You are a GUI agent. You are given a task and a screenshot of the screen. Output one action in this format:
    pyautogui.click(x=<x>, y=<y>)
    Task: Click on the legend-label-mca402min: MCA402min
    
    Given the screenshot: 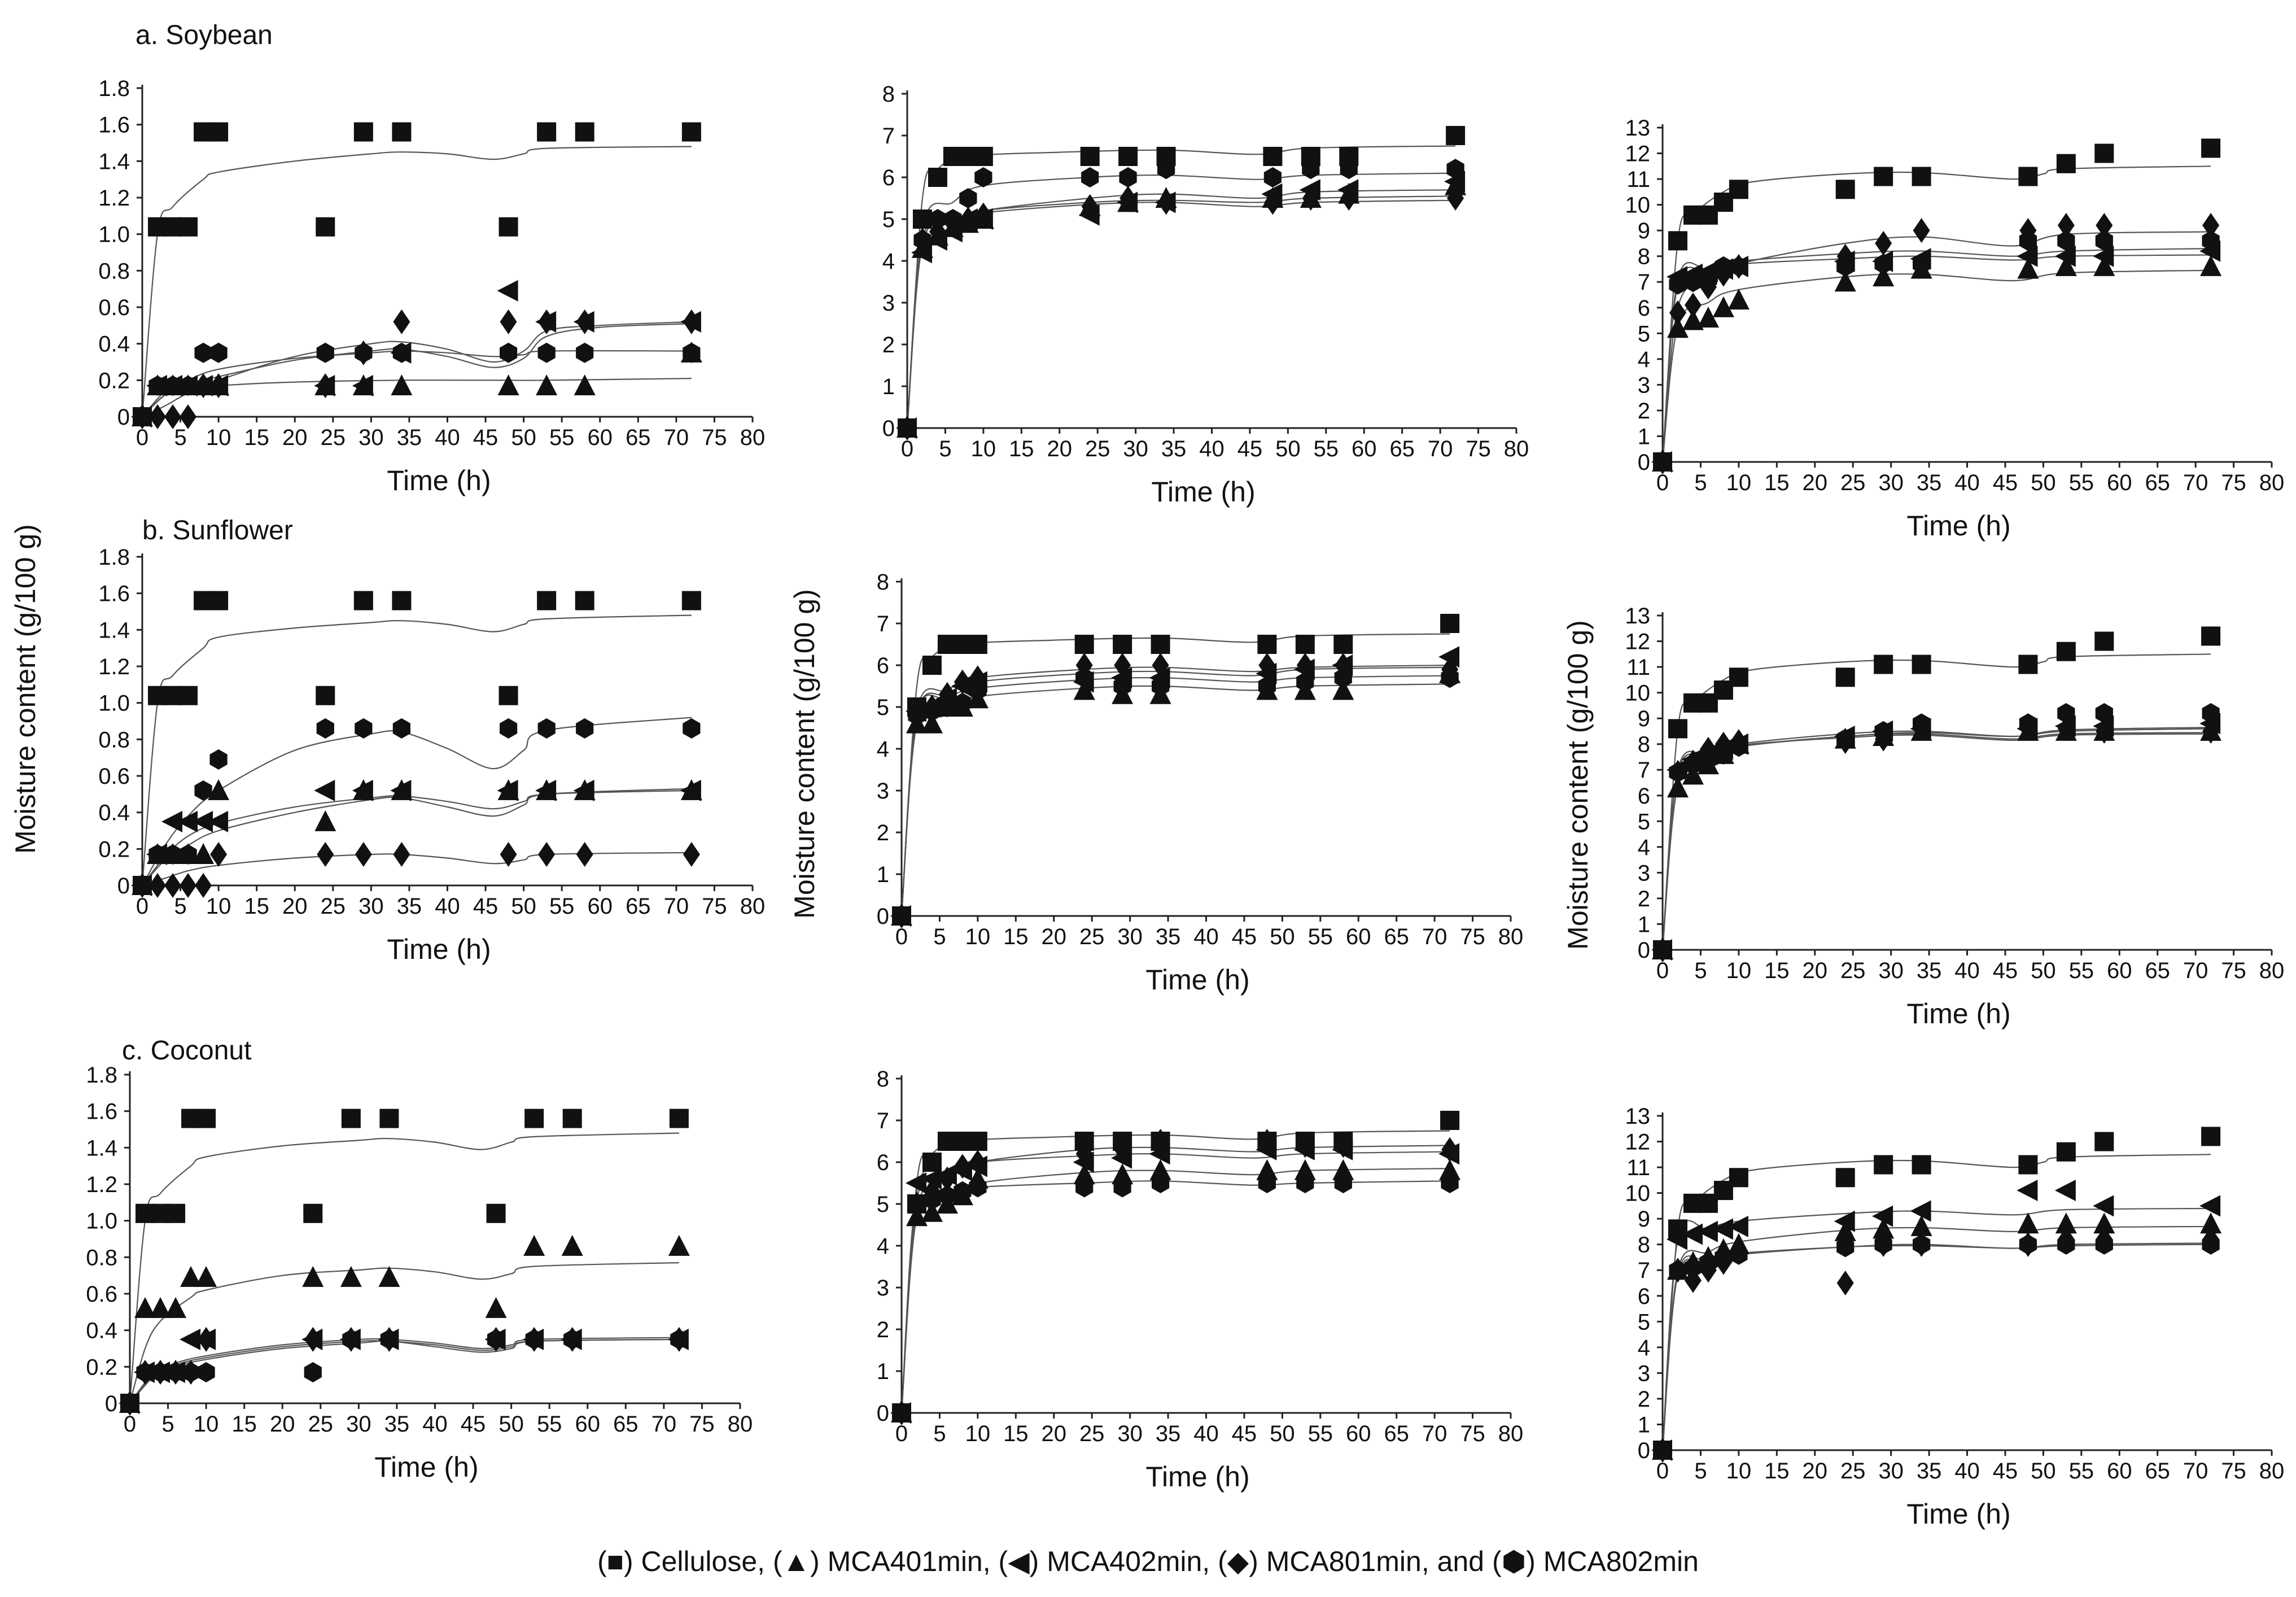 What is the action you would take?
    pyautogui.click(x=1124, y=1562)
    